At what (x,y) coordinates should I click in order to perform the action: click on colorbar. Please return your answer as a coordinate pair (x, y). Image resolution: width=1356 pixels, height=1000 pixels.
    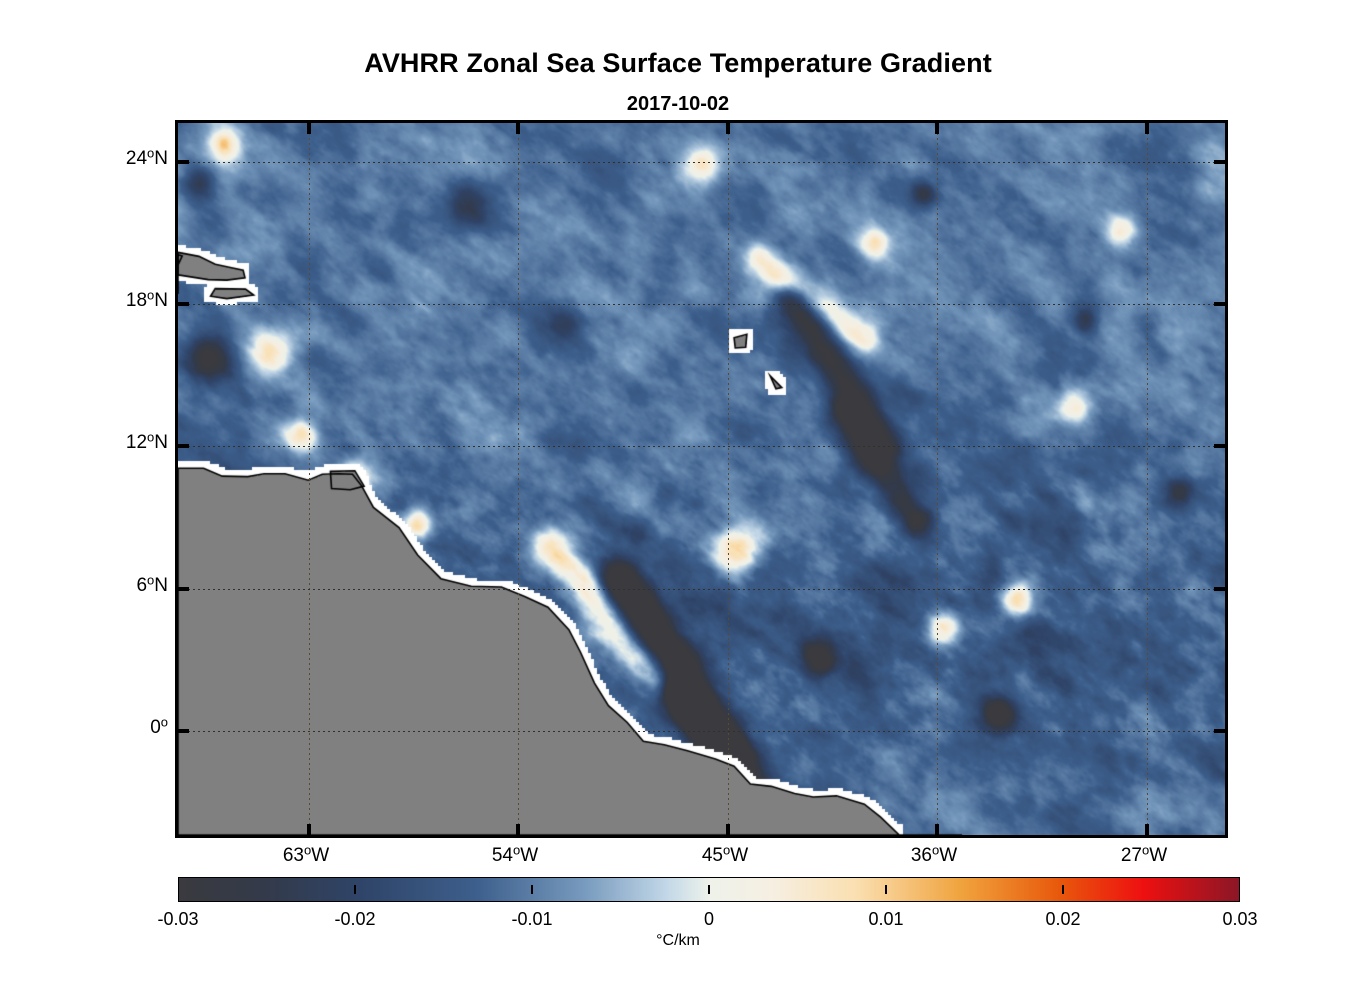
    Looking at the image, I should click on (709, 889).